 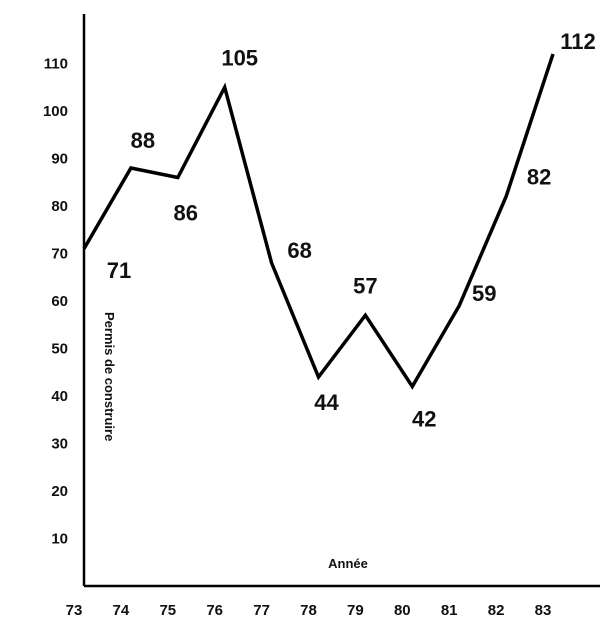 What do you see at coordinates (214, 610) in the screenshot?
I see `x-tick-label: 76` at bounding box center [214, 610].